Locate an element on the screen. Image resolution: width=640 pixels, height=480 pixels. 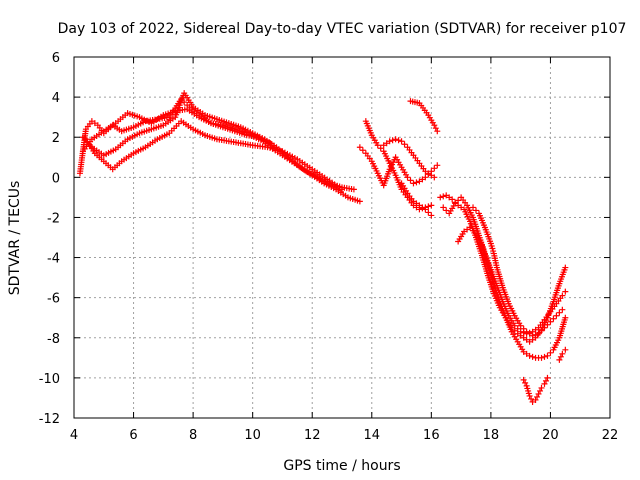
x-tick-label: 18 is located at coordinates (491, 435).